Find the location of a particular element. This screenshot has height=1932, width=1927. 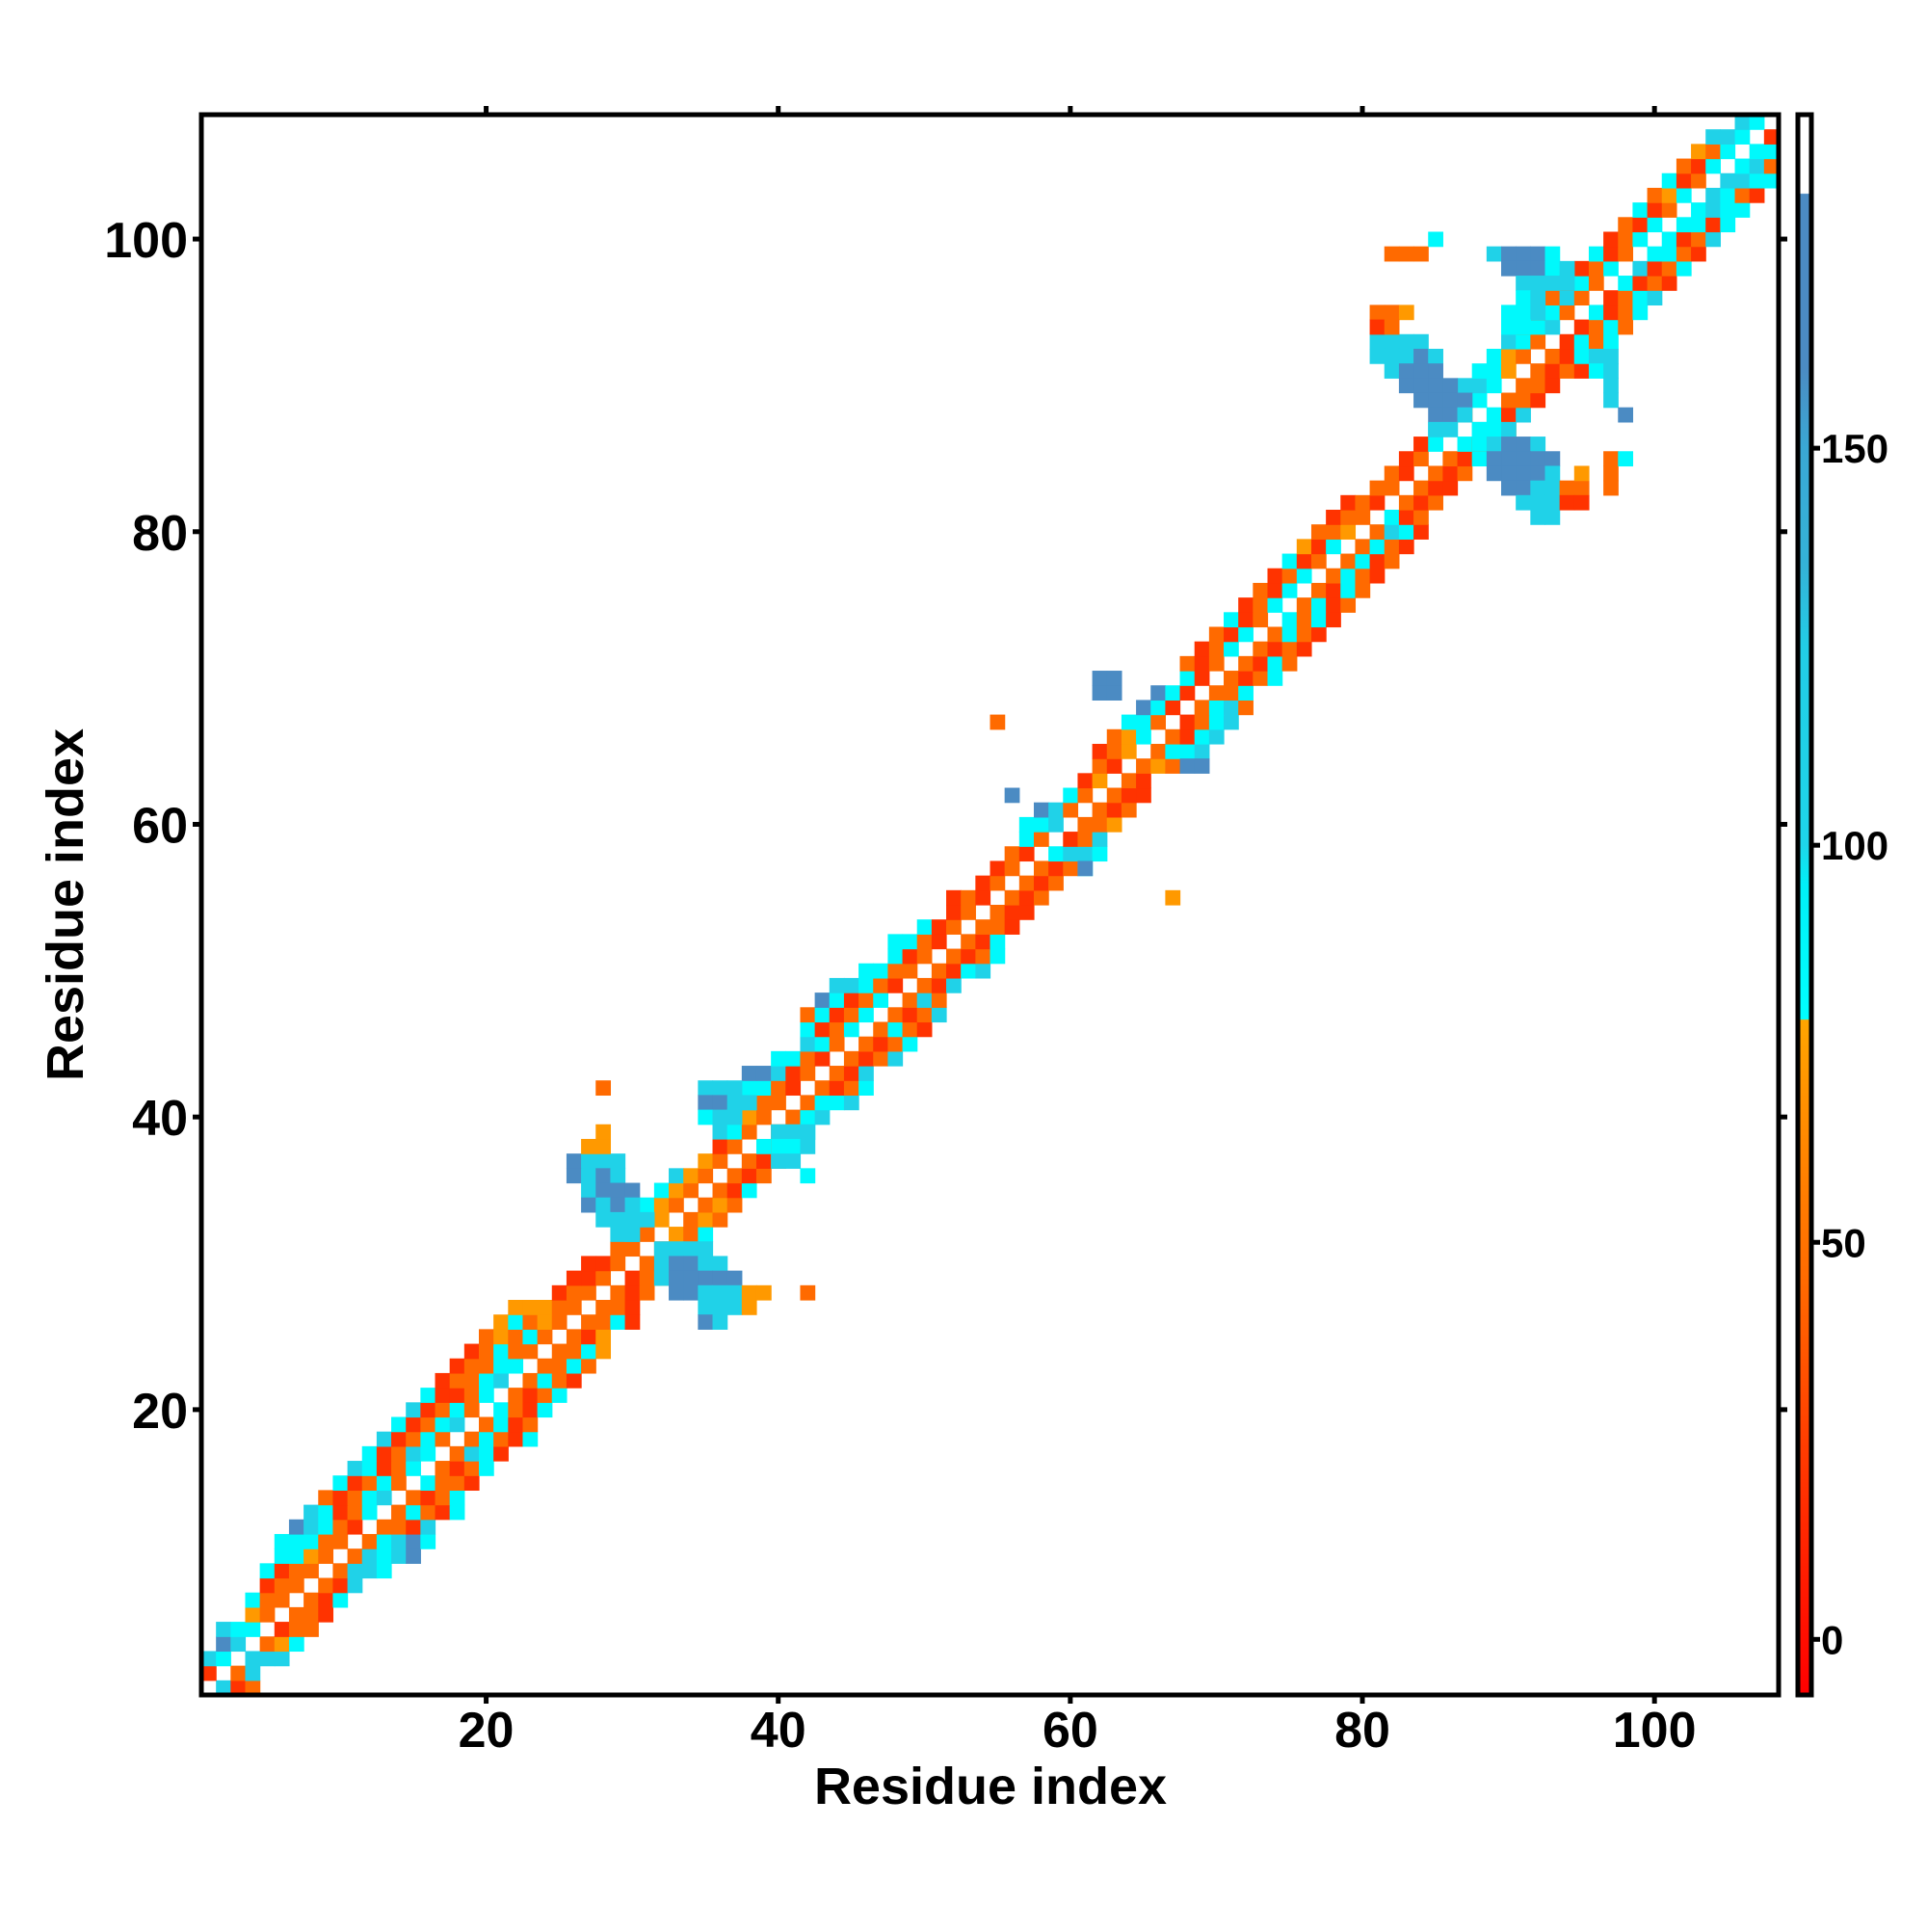

colorbar-tick-label: 100 is located at coordinates (1854, 845).